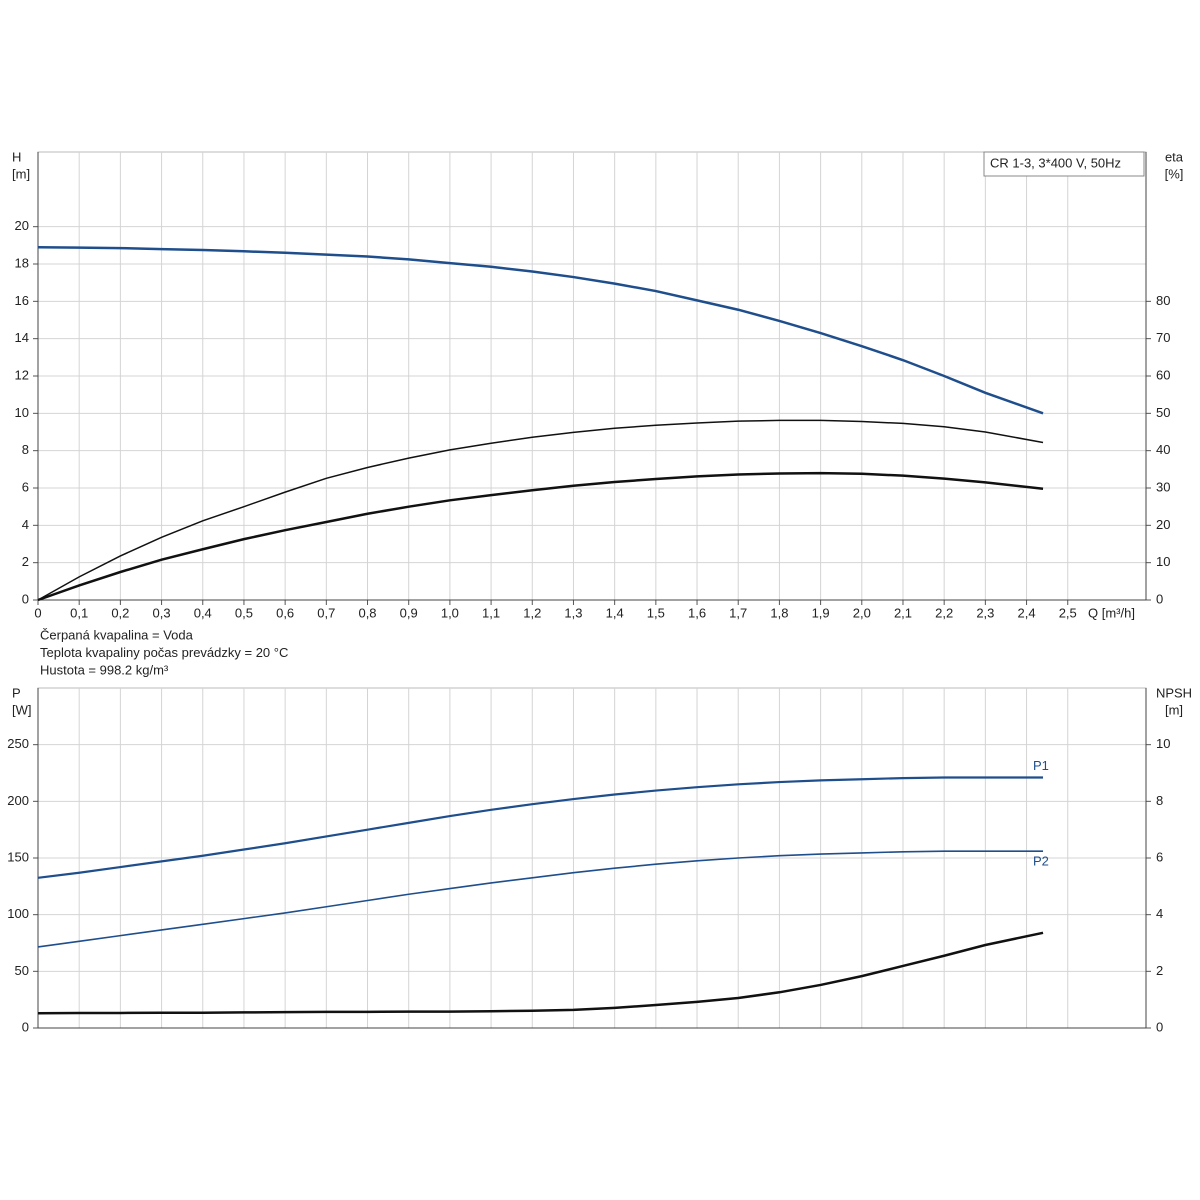  Describe the element at coordinates (1163, 524) in the screenshot. I see `y2-tick-label: 20` at that location.